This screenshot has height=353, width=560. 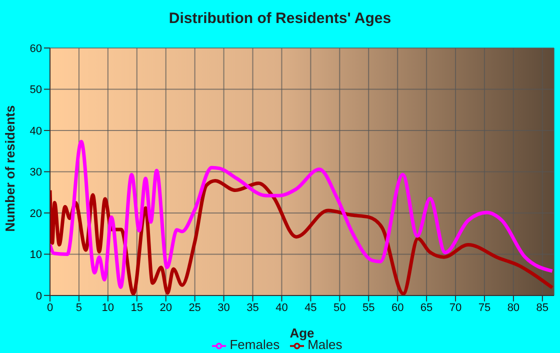 I want to click on x-tick-label: 30, so click(x=224, y=308).